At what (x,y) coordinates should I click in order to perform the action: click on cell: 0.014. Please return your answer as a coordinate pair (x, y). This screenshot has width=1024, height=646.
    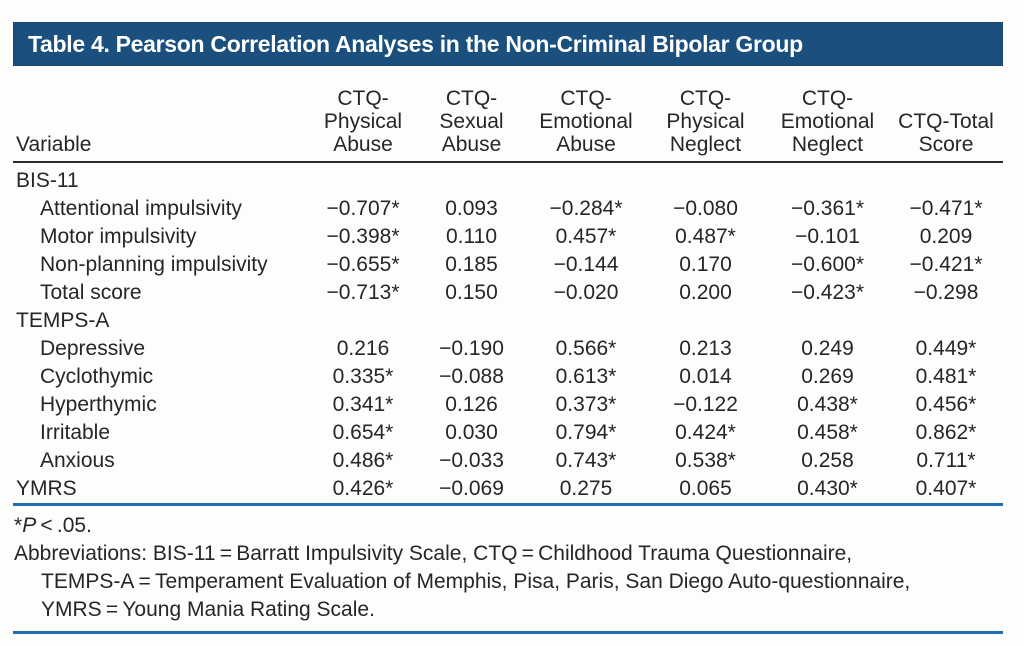
    Looking at the image, I should click on (705, 376).